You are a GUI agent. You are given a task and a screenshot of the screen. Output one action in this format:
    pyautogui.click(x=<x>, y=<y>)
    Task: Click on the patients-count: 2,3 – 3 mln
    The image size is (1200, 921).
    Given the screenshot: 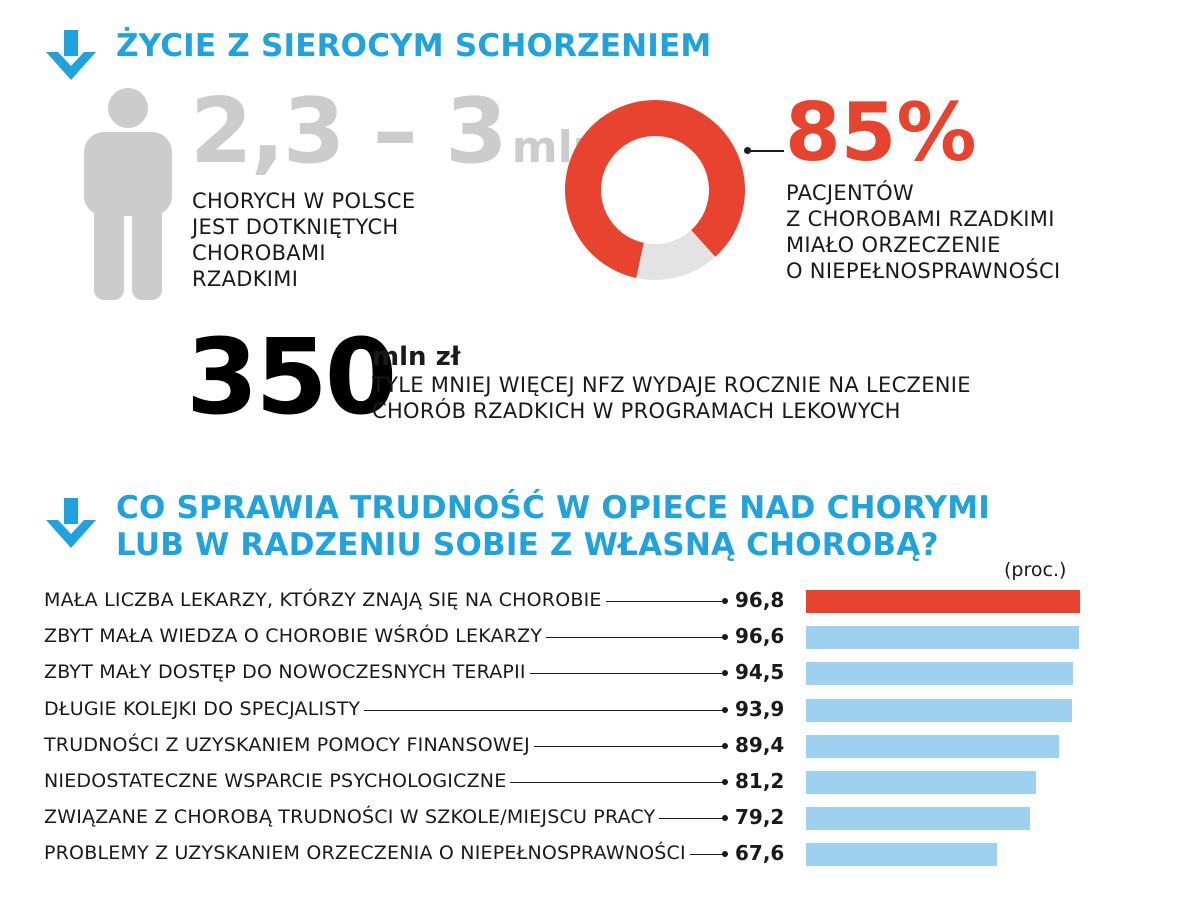 What is the action you would take?
    pyautogui.click(x=397, y=140)
    